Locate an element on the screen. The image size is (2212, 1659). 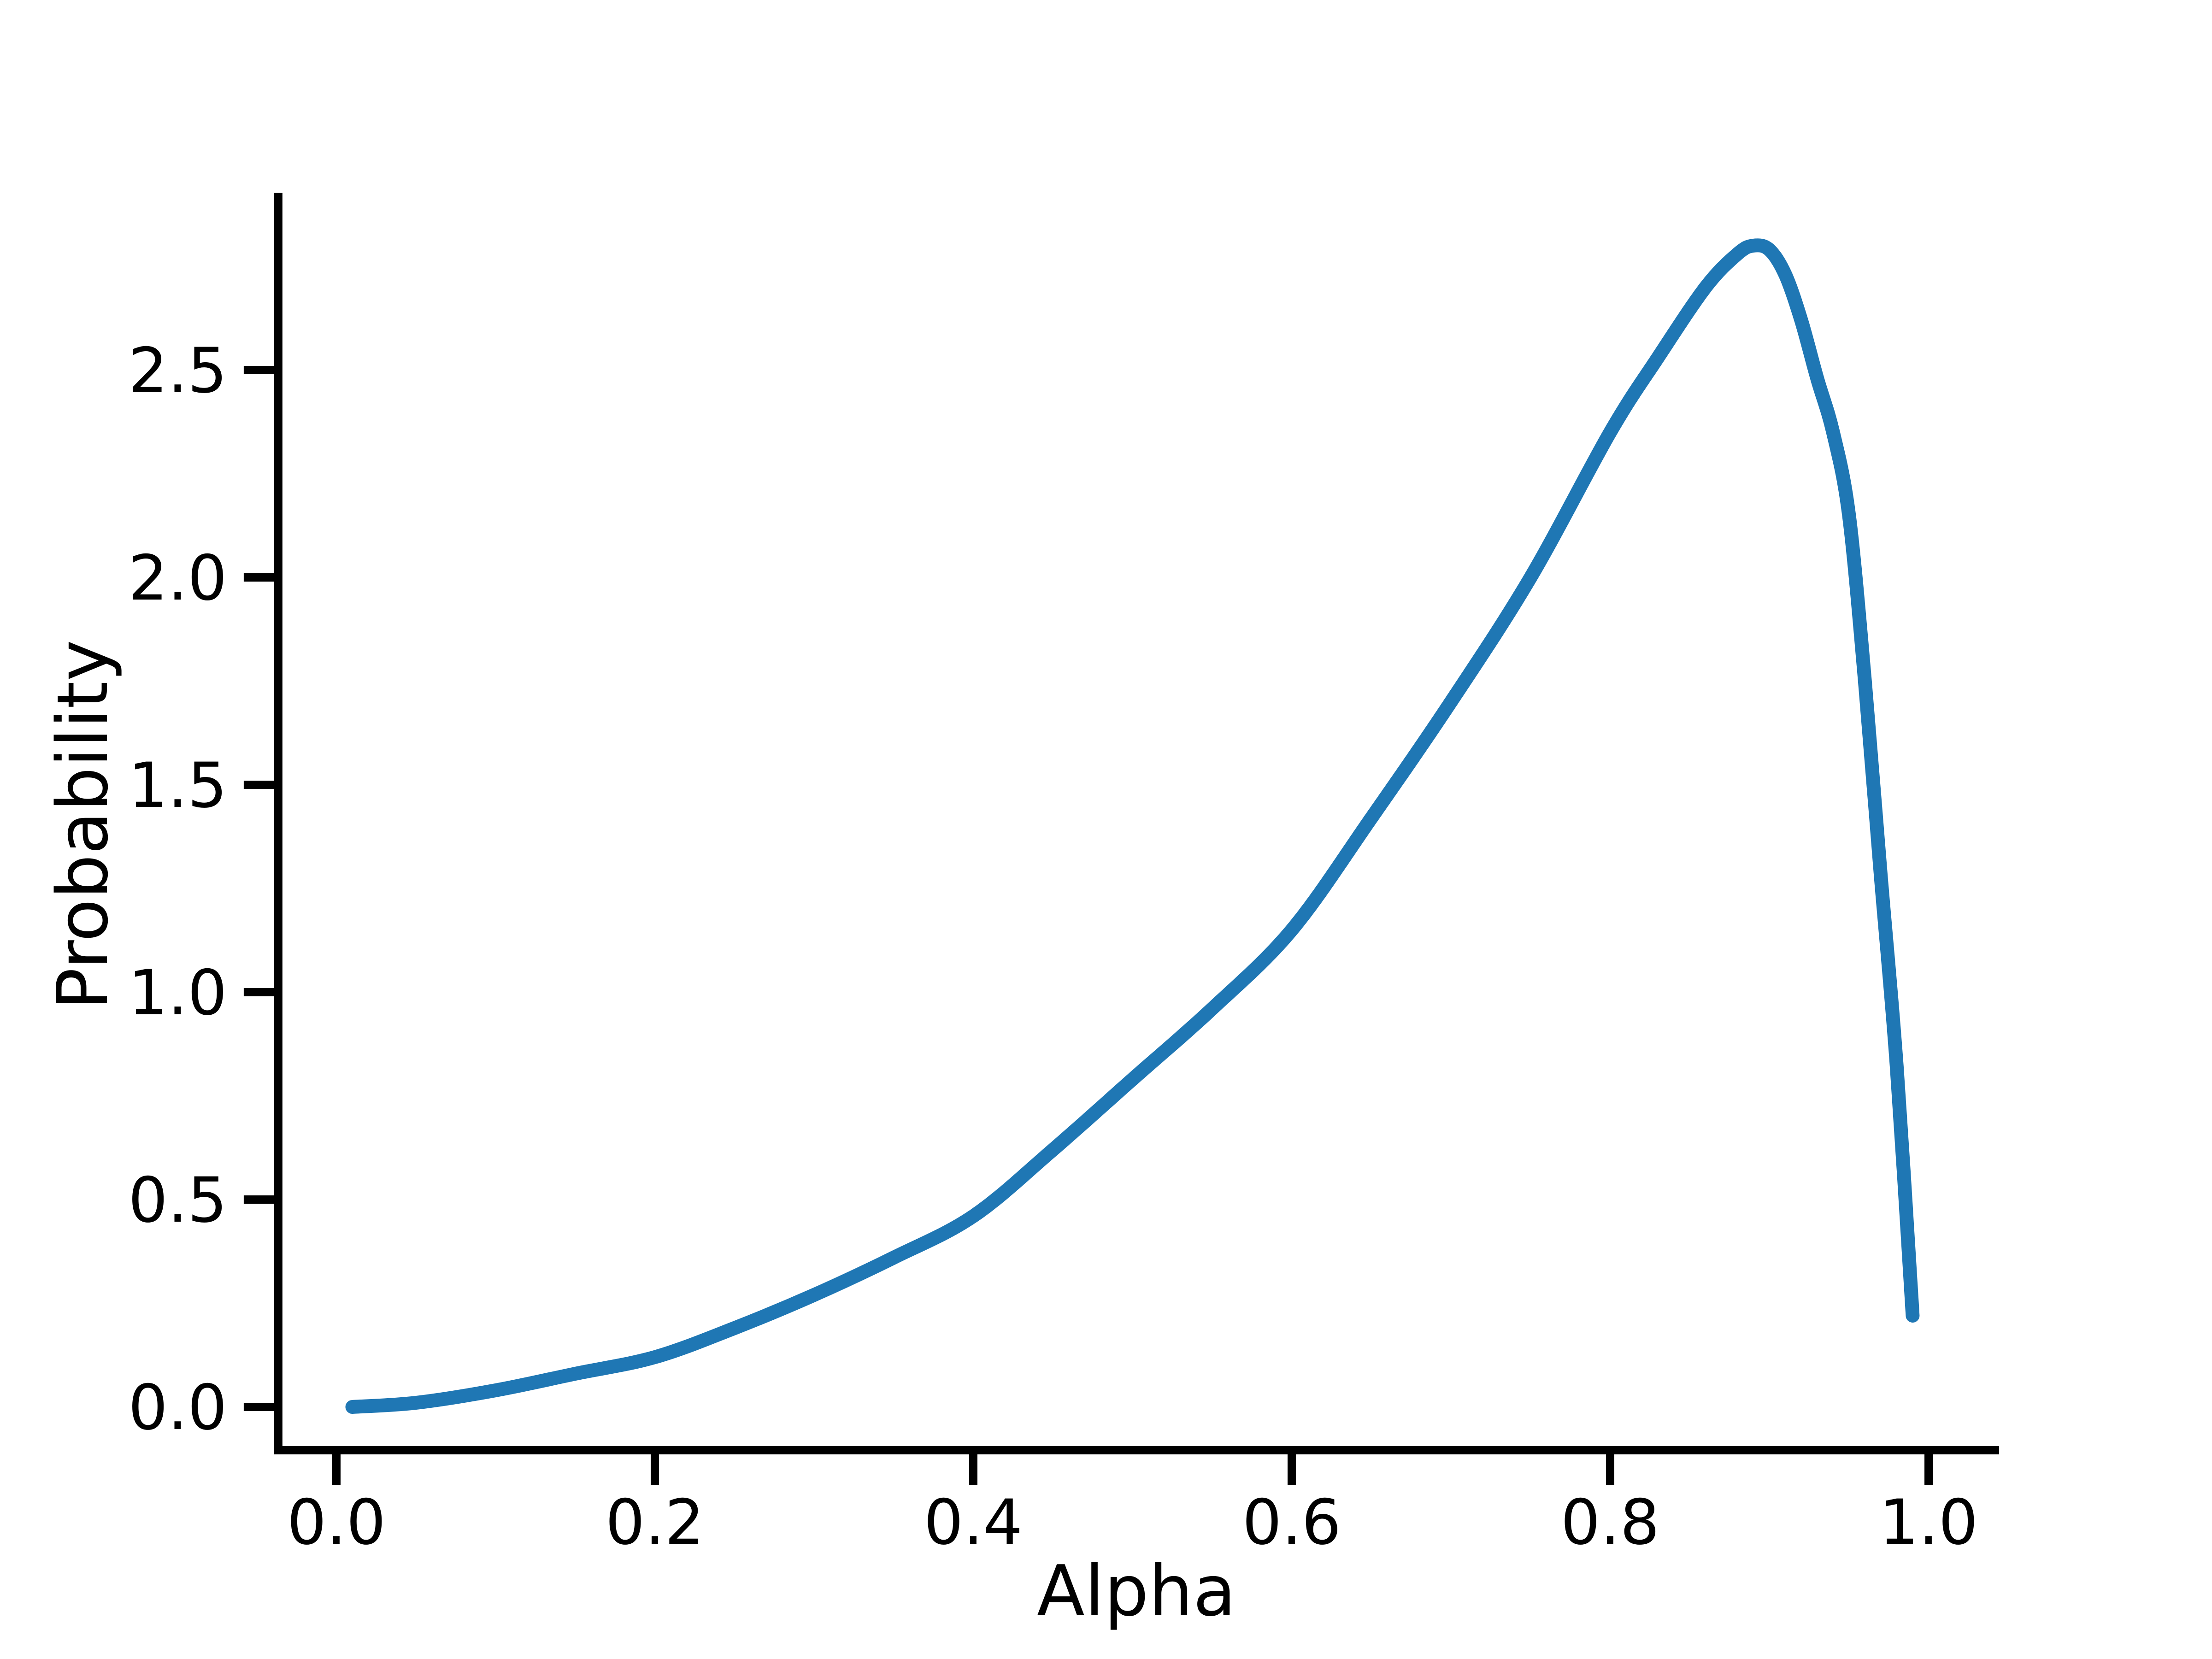
x-tick-label: 0.8 is located at coordinates (1610, 1522).